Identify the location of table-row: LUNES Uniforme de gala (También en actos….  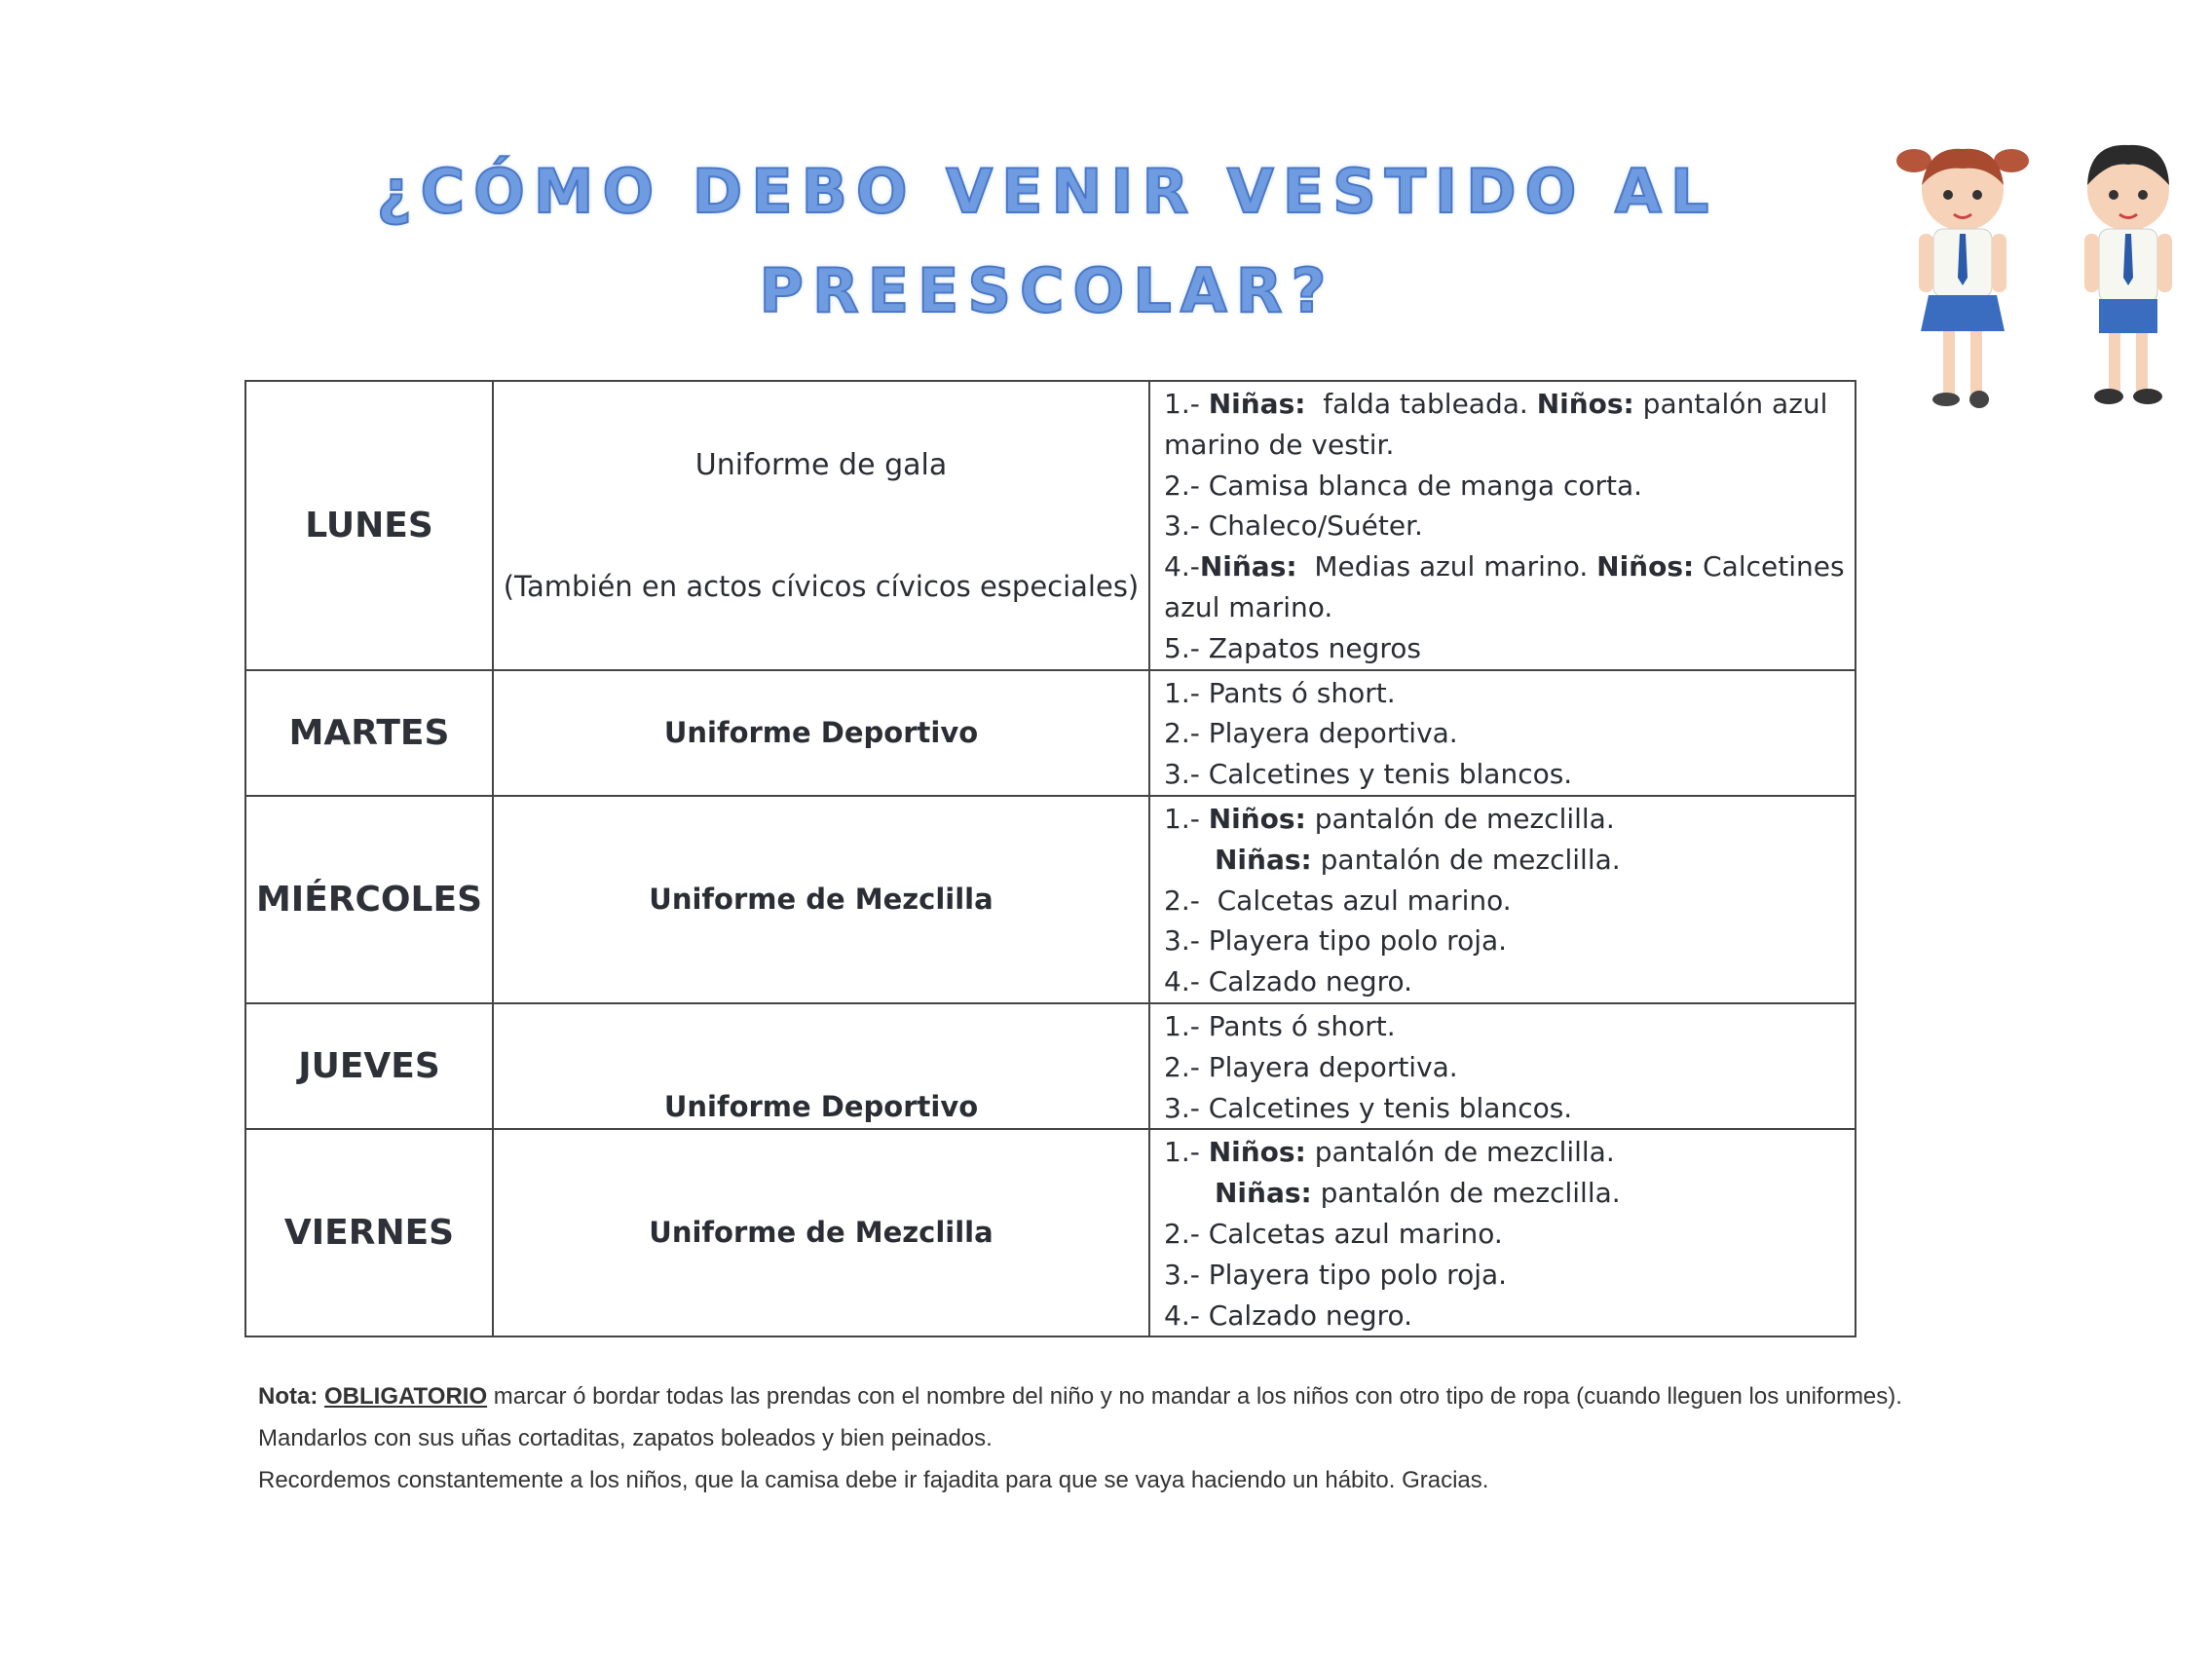
(1050, 525).